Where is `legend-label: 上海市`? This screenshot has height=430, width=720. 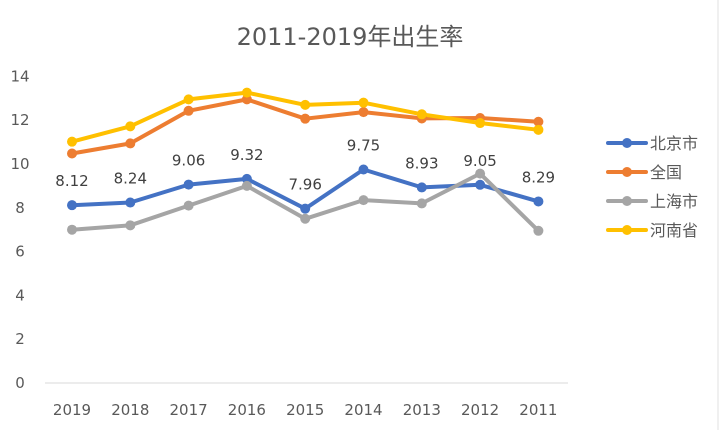
legend-label: 上海市 is located at coordinates (674, 201).